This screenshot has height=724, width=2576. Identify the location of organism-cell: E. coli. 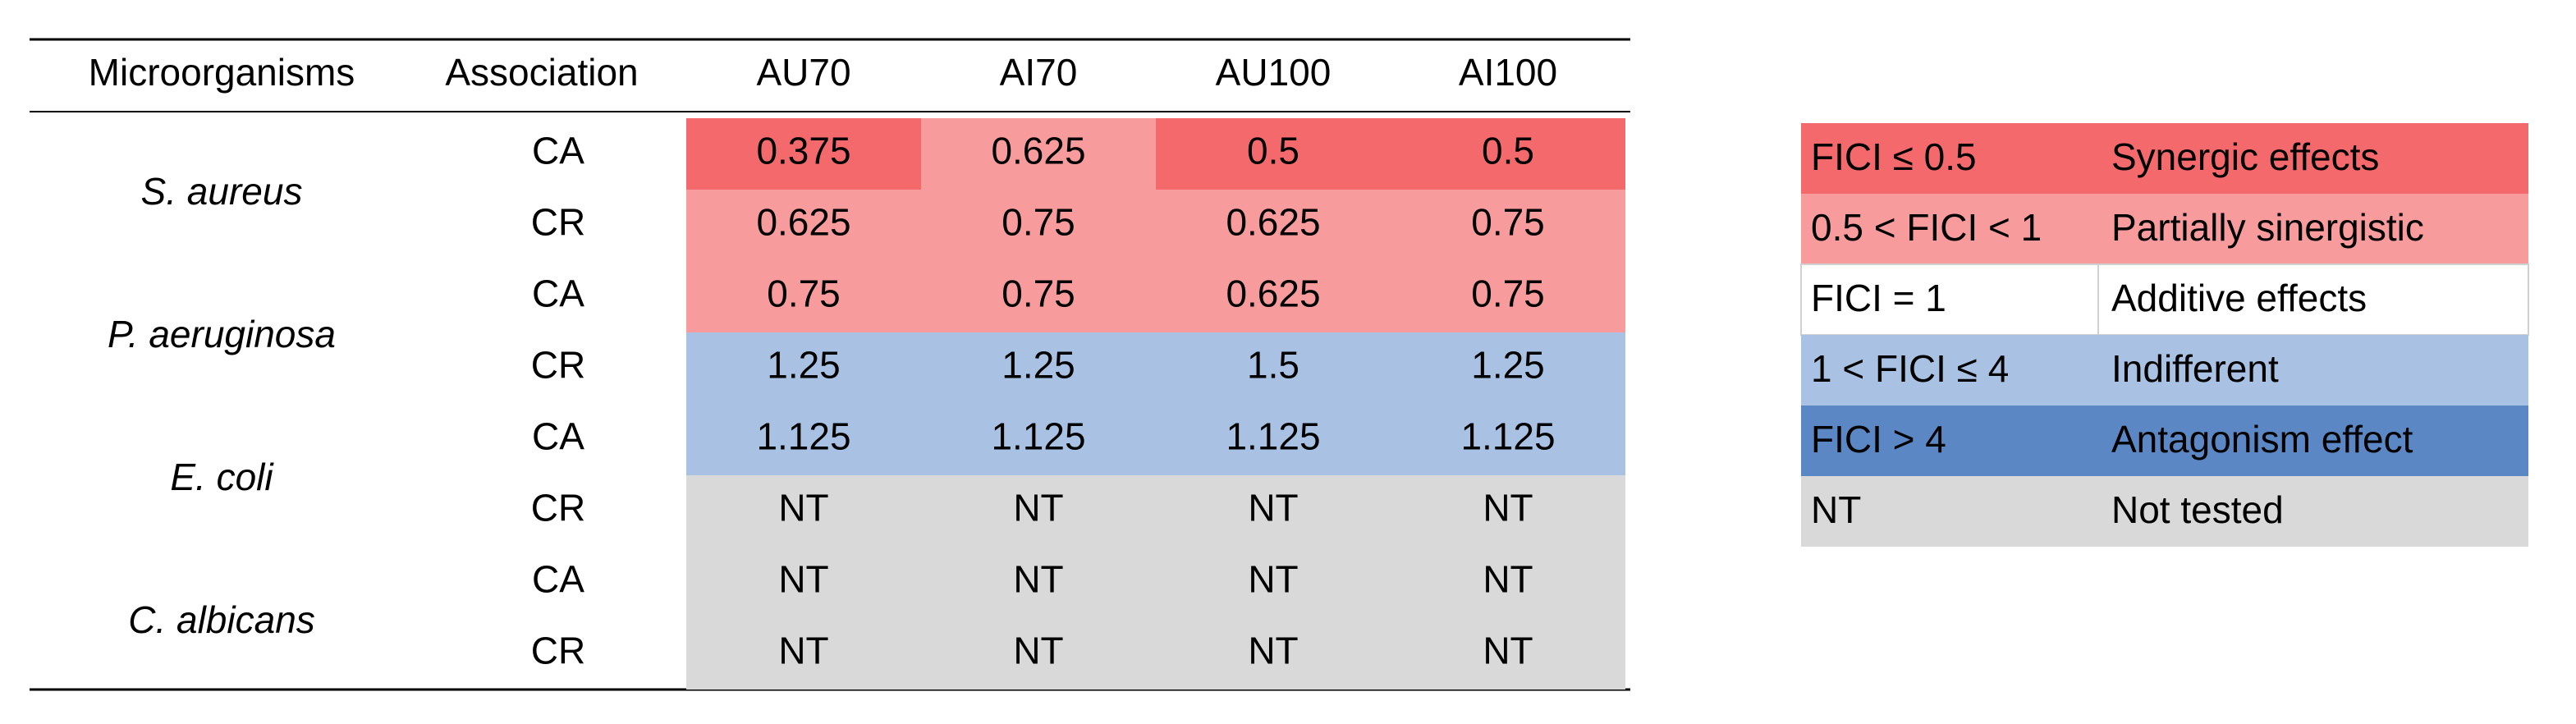
(222, 477).